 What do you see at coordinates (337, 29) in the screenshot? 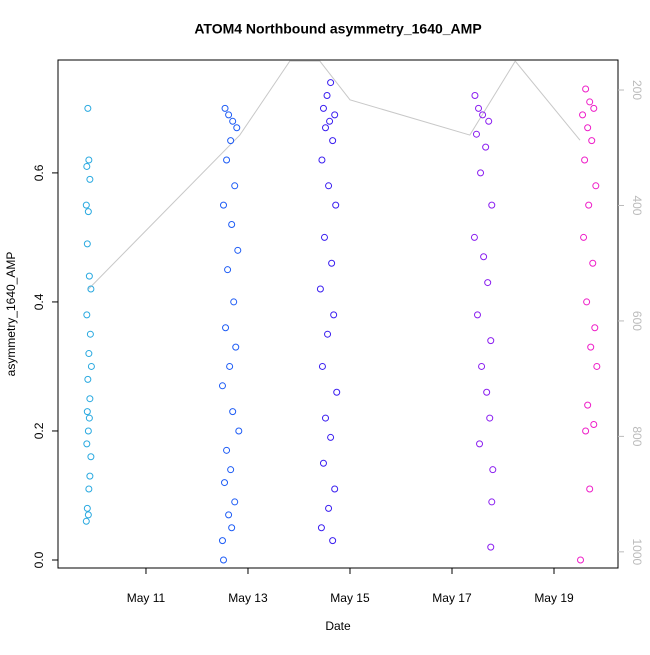
I see `chart-title: ATOM4 Northbound asymmetry_1640_AMP` at bounding box center [337, 29].